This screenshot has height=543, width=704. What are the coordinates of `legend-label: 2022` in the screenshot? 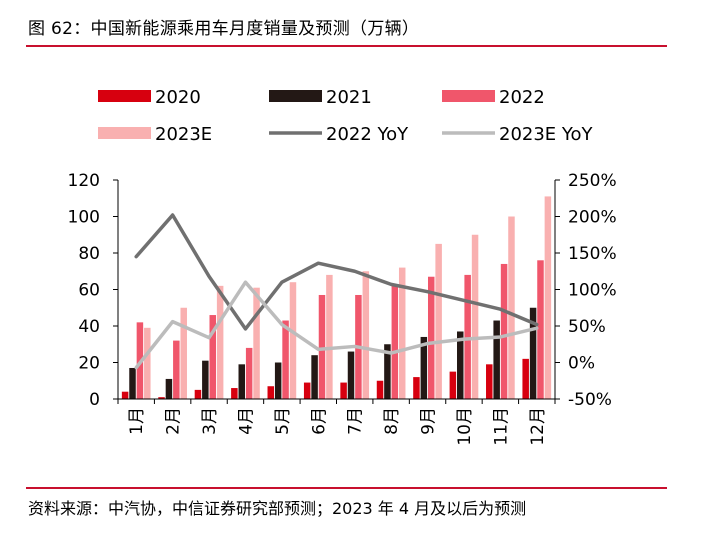 It's located at (522, 97).